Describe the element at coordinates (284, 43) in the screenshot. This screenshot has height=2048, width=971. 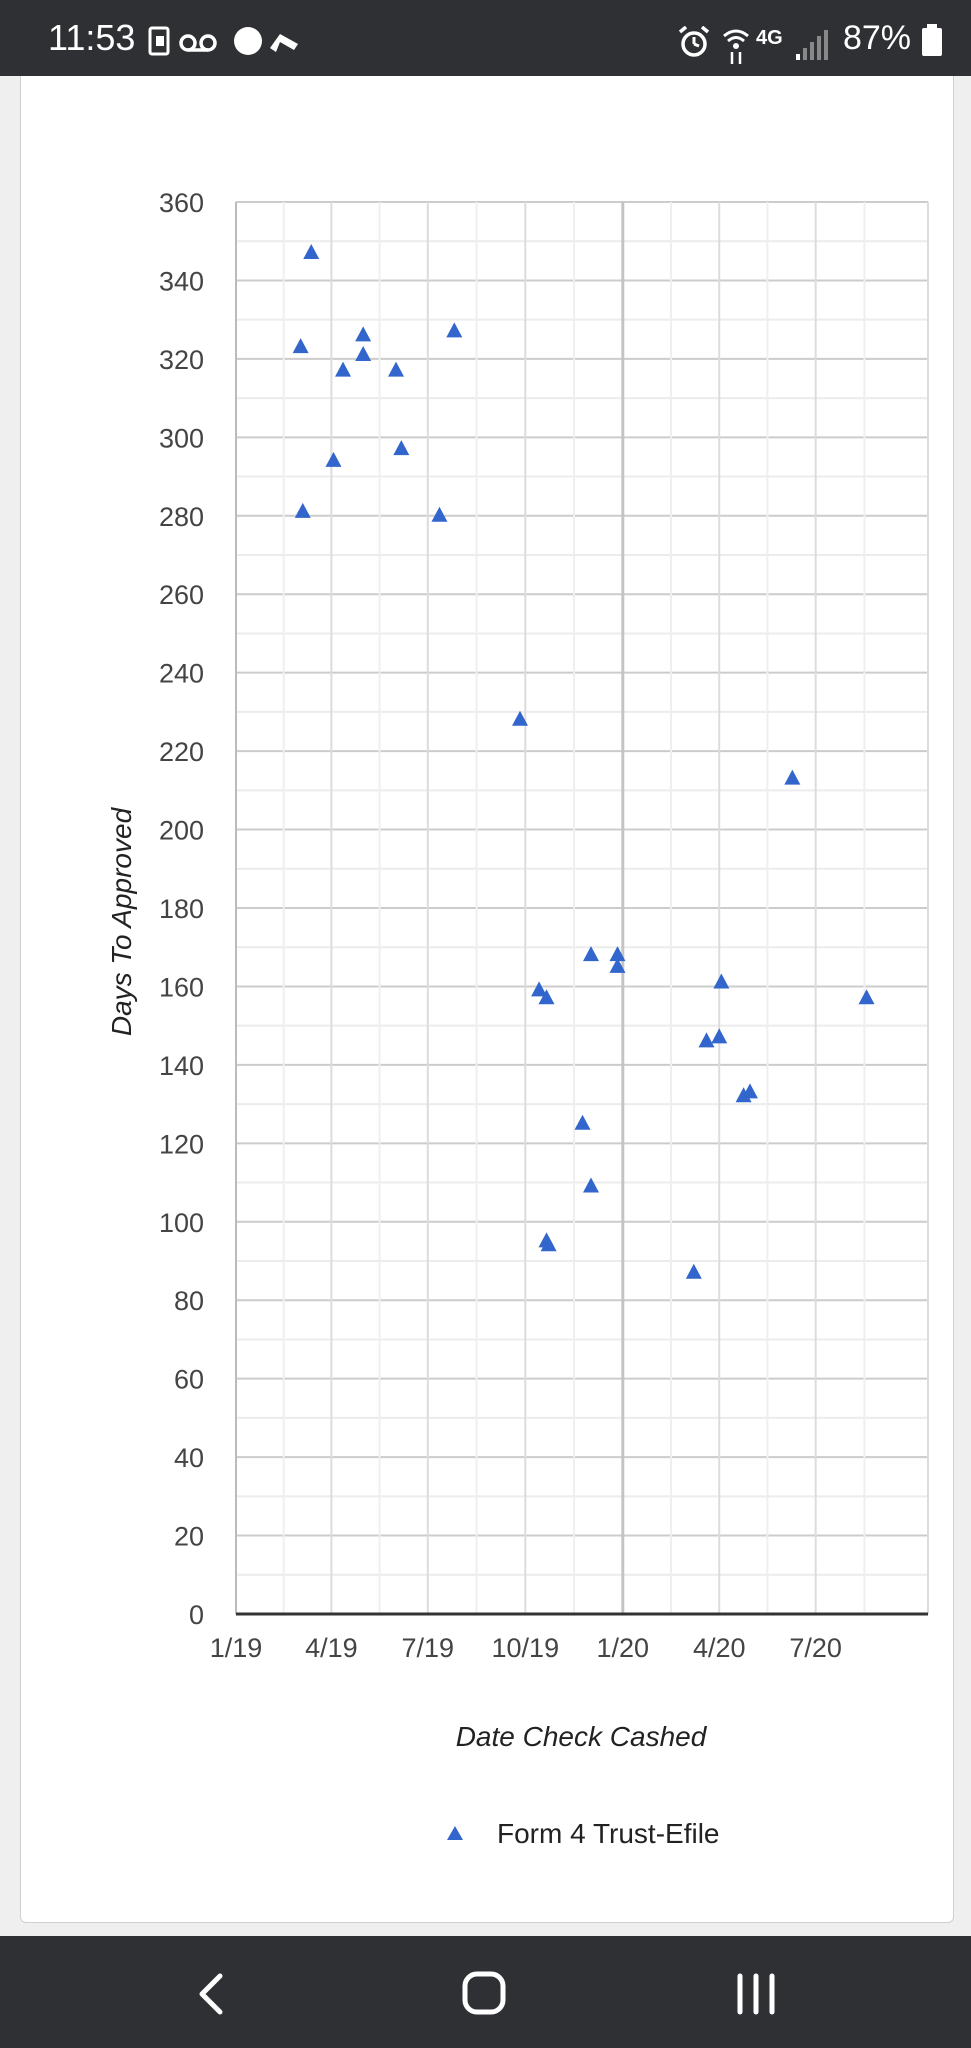
I see `navigation-icon` at that location.